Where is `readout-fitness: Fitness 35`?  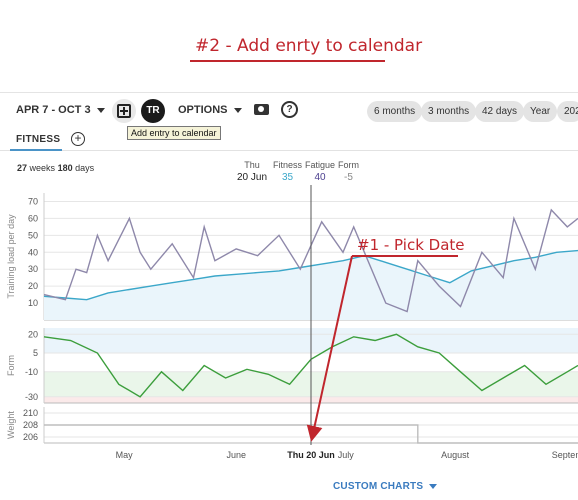
readout-fitness: Fitness 35 is located at coordinates (287, 172).